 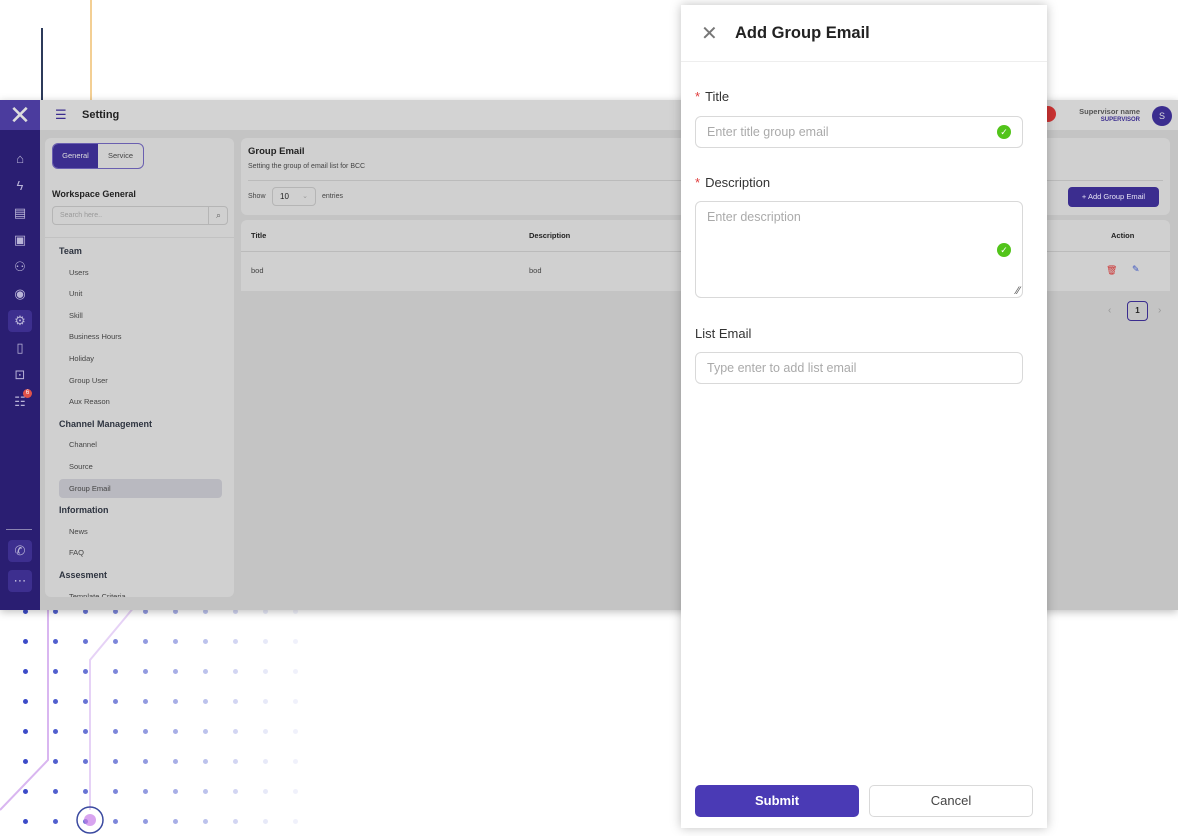 I want to click on menu-icon: ☰, so click(x=61, y=114).